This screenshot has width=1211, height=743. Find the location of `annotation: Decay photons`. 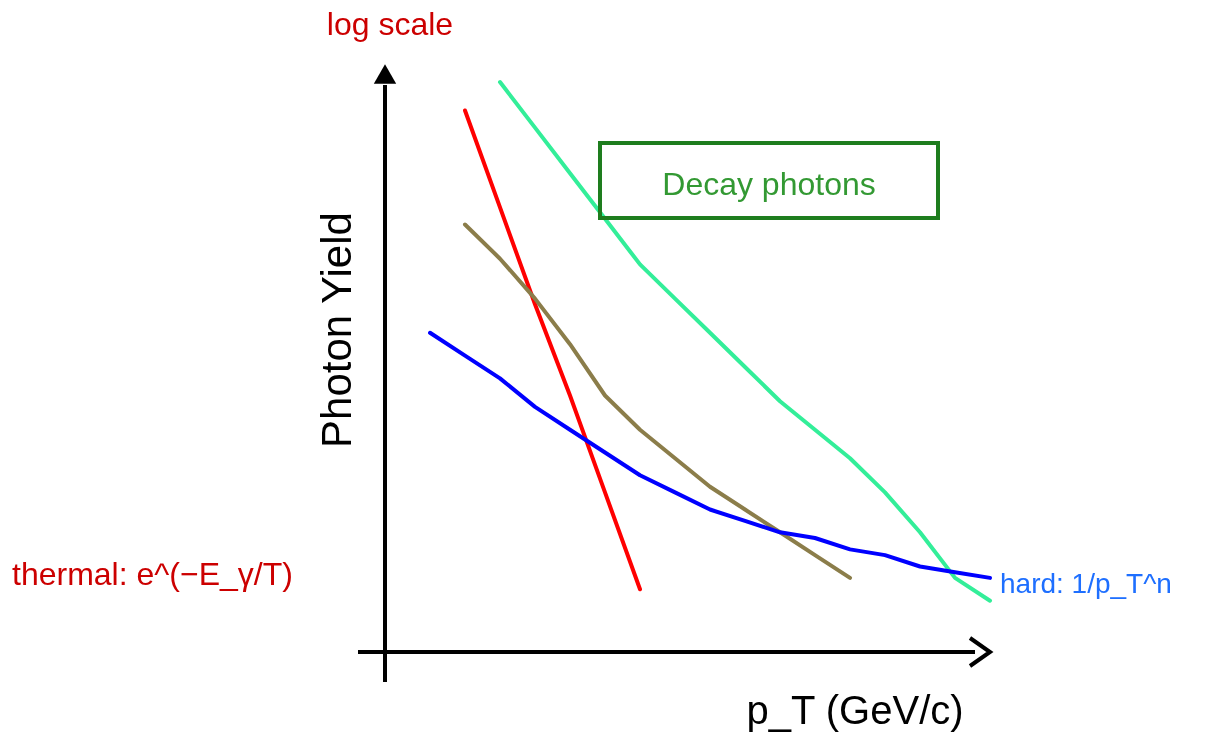

annotation: Decay photons is located at coordinates (769, 184).